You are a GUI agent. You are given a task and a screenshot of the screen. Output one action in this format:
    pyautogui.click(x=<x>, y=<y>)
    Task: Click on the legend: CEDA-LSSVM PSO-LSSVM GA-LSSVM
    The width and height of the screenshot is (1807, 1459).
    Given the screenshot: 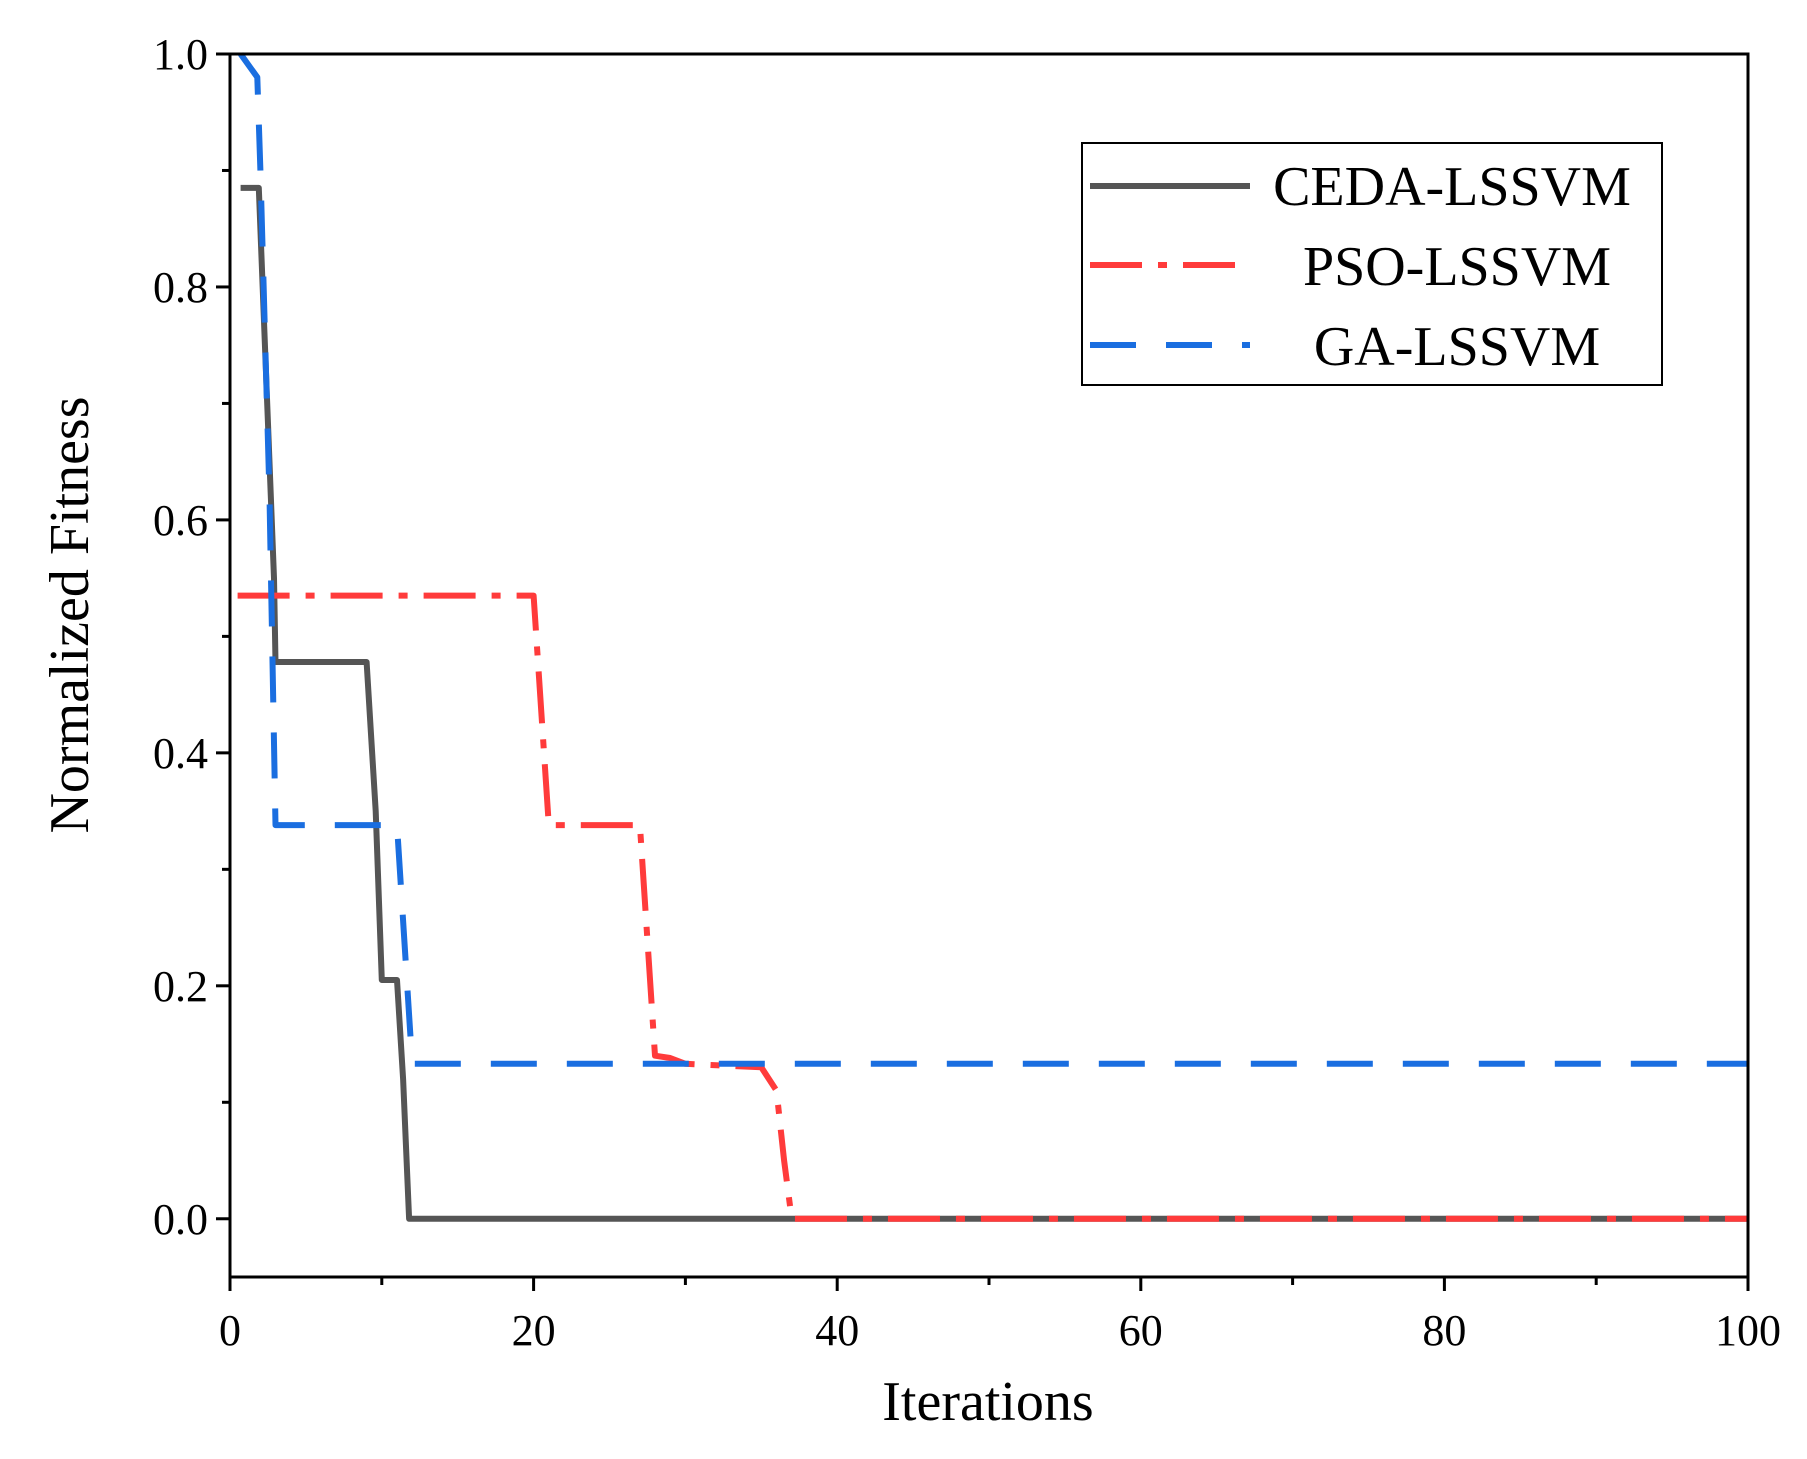 What is the action you would take?
    pyautogui.click(x=1372, y=264)
    